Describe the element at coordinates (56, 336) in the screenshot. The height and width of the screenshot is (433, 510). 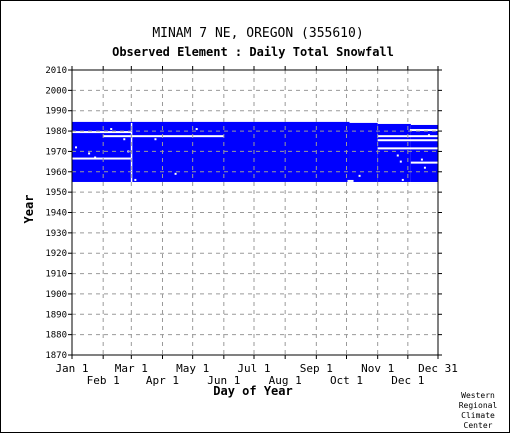
I see `y-tick-label: 1880` at that location.